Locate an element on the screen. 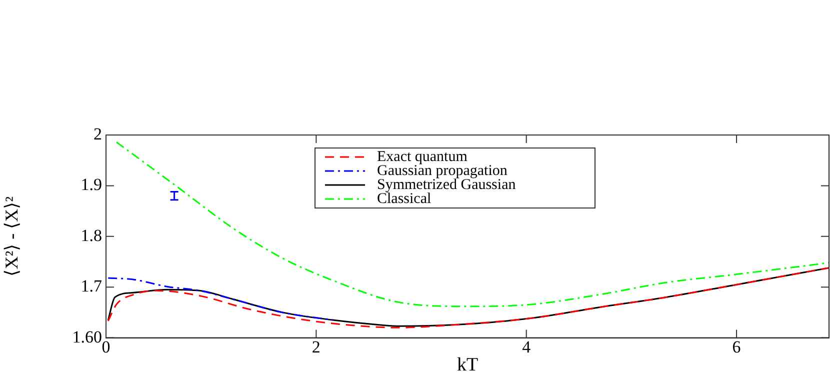 This screenshot has height=381, width=830. x-axis-title: kT is located at coordinates (467, 365).